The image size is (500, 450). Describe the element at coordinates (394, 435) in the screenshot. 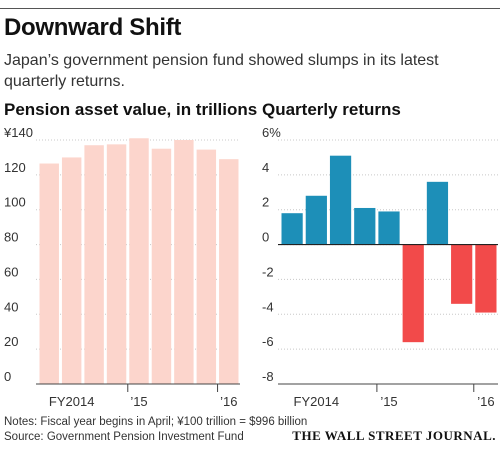

I see `wsj-logo: THE WALL STREET JOURNAL.` at that location.